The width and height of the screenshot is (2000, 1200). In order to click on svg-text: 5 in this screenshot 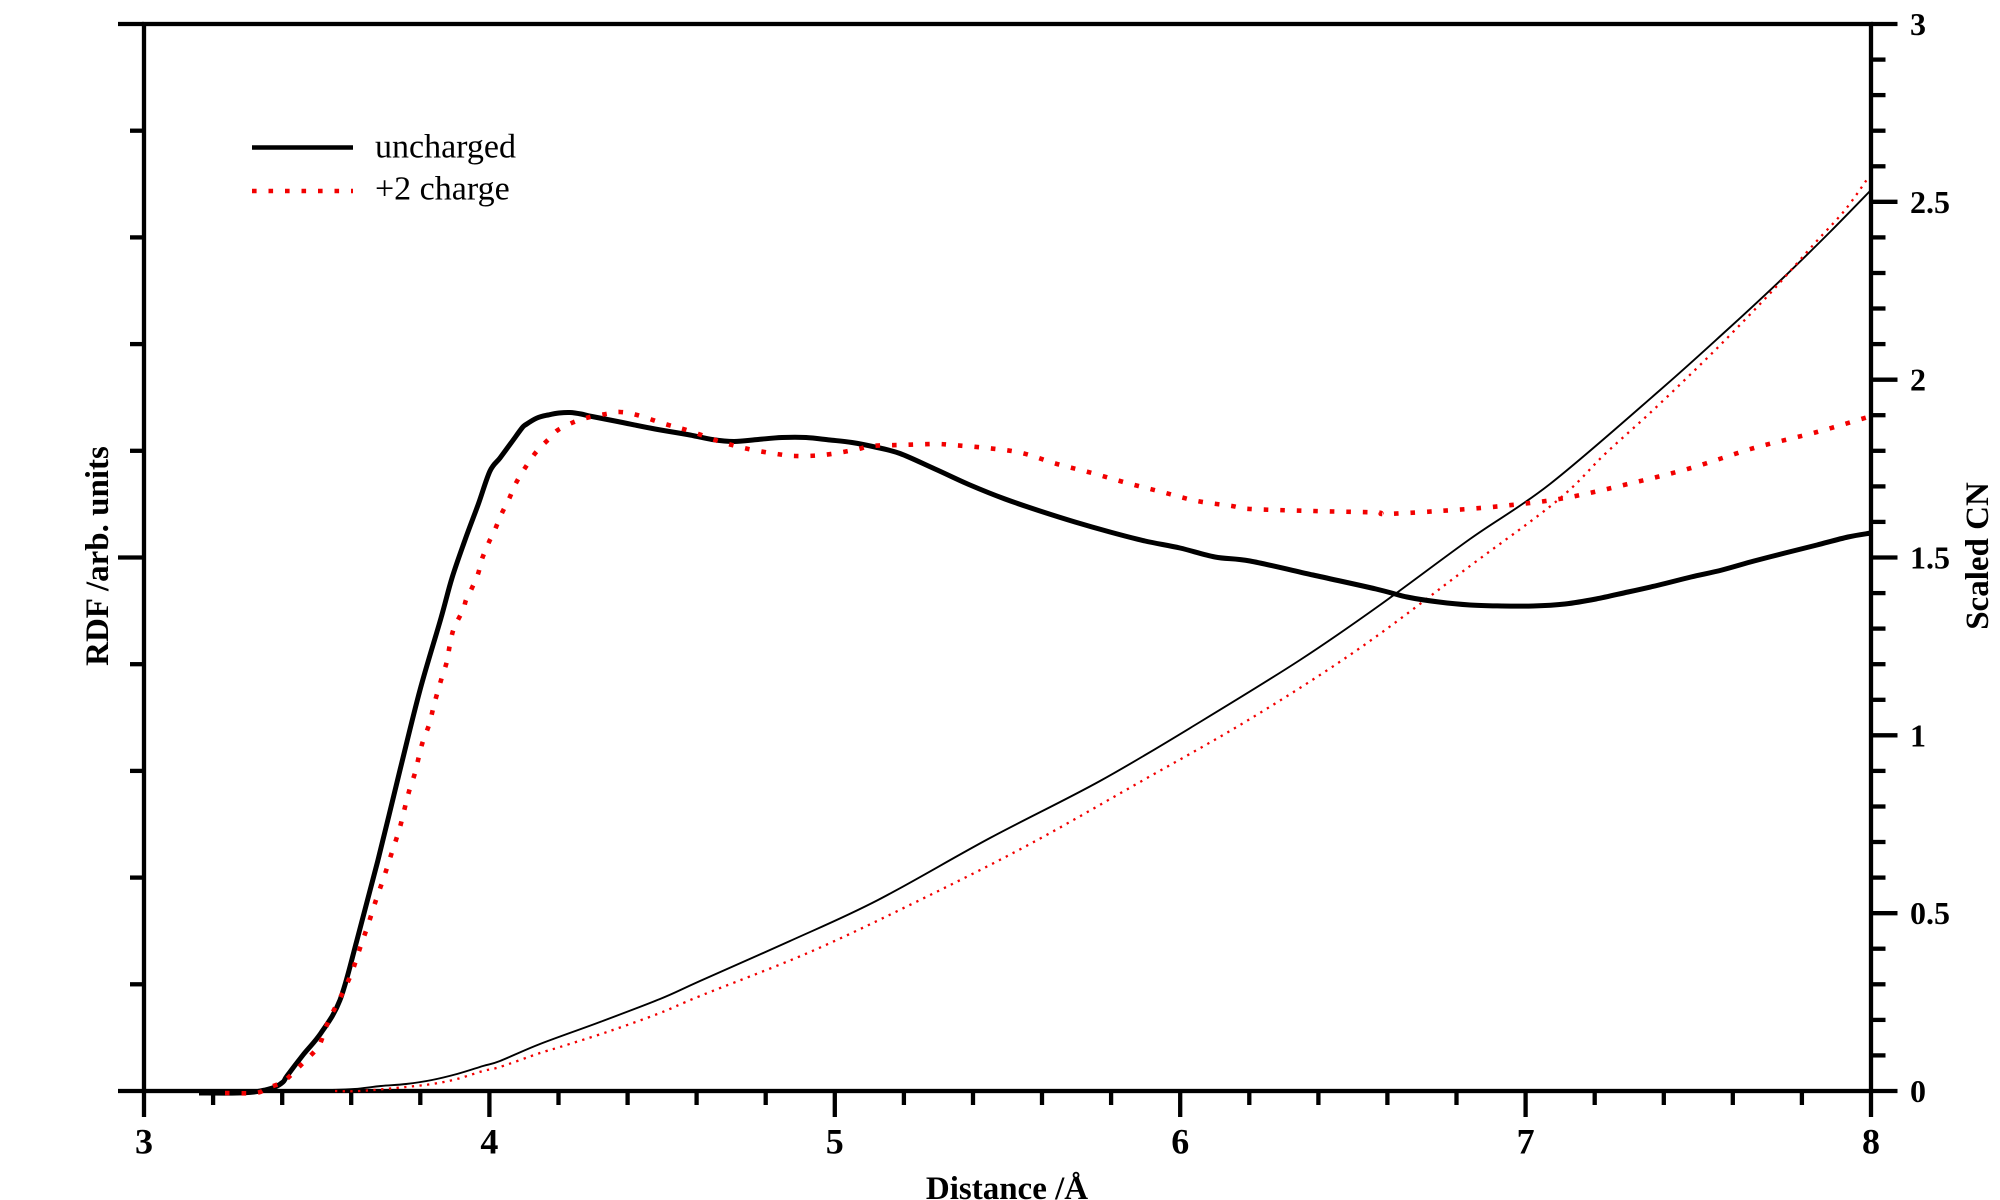, I will do `click(835, 1142)`.